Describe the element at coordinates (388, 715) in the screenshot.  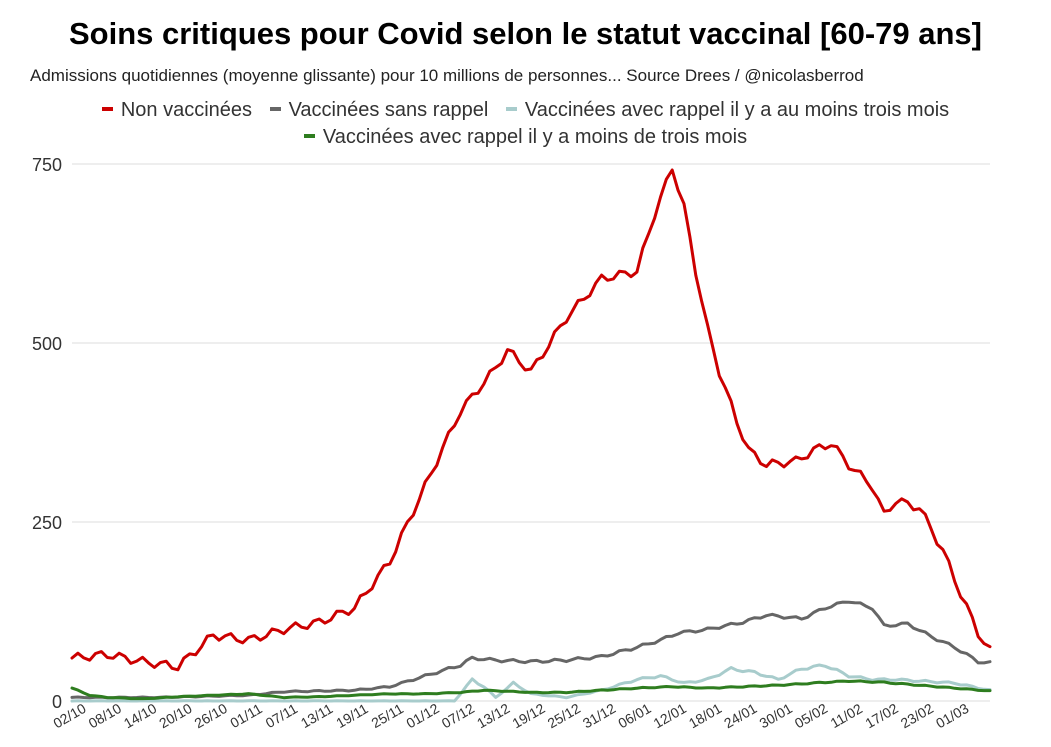
I see `x-tick-label: 25/11` at that location.